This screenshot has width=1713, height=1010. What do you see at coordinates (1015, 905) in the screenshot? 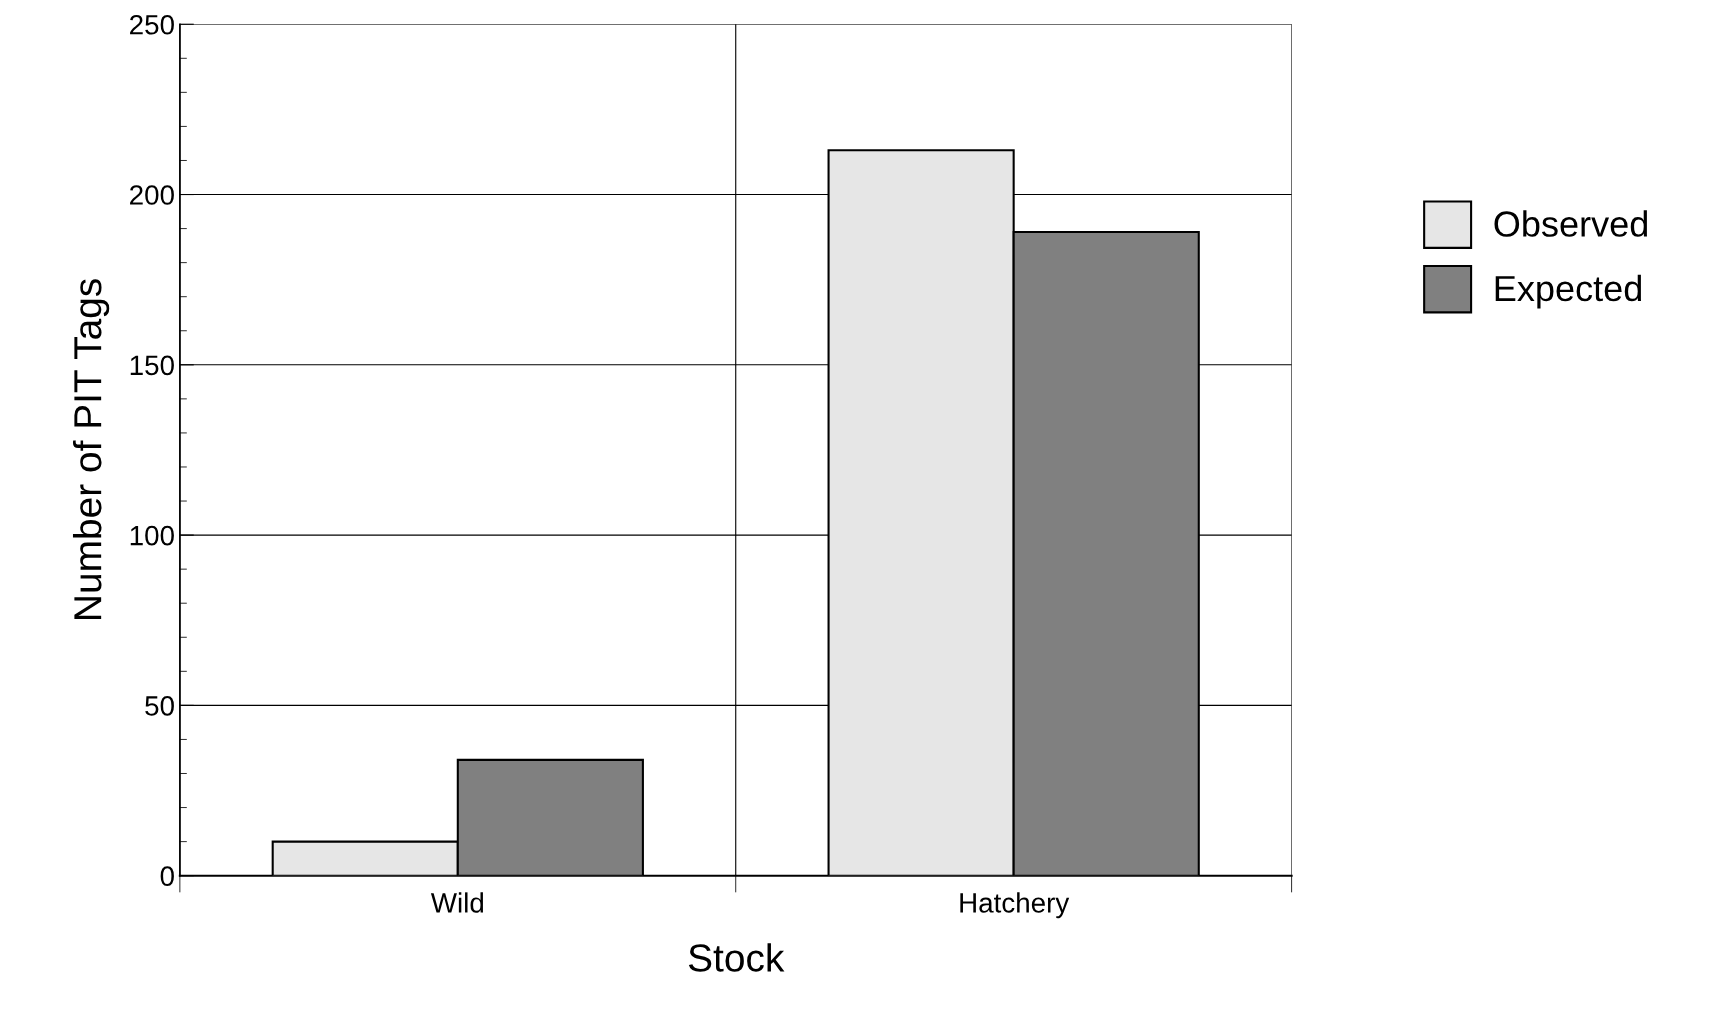
I see `x-tick-label: Hatchery` at bounding box center [1015, 905].